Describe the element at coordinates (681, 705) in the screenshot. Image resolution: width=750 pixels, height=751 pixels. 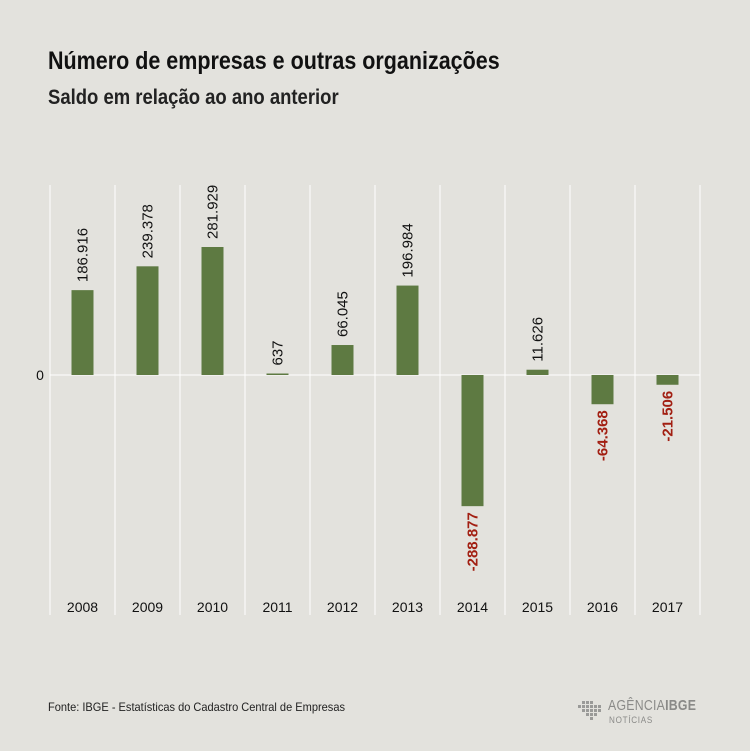
I see `logo-word-ibge: IBGE` at that location.